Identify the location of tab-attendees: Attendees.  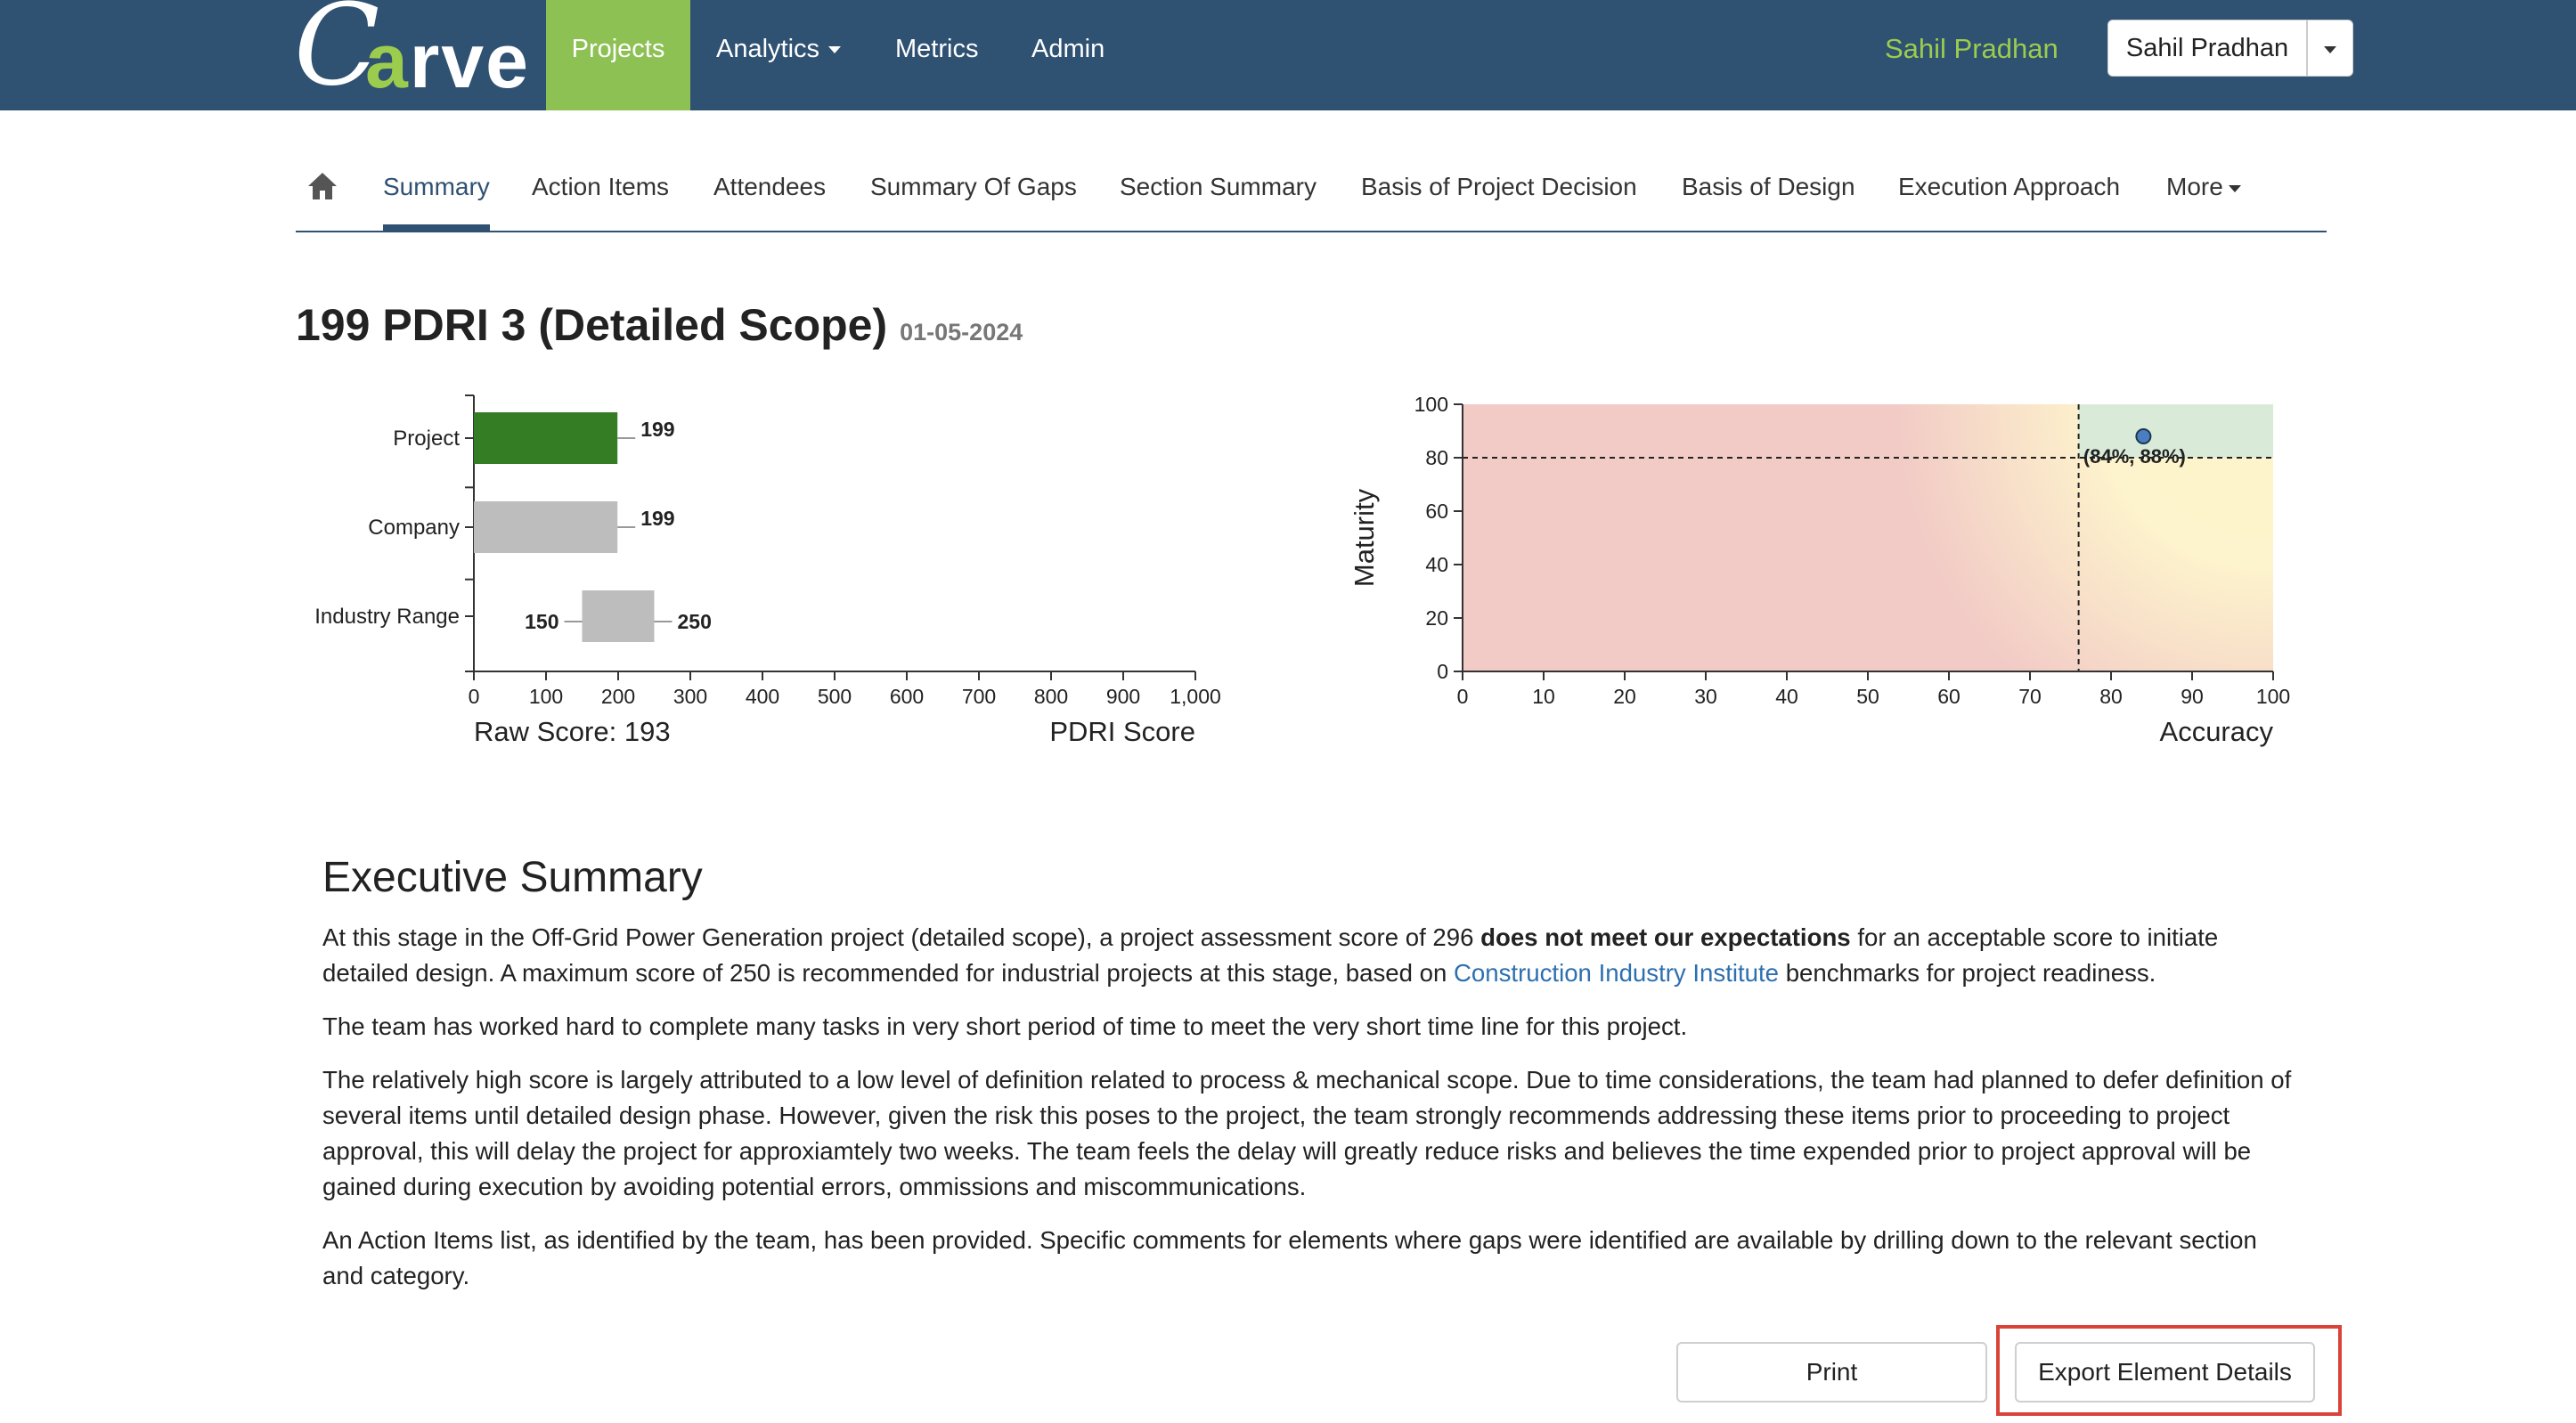
(770, 186).